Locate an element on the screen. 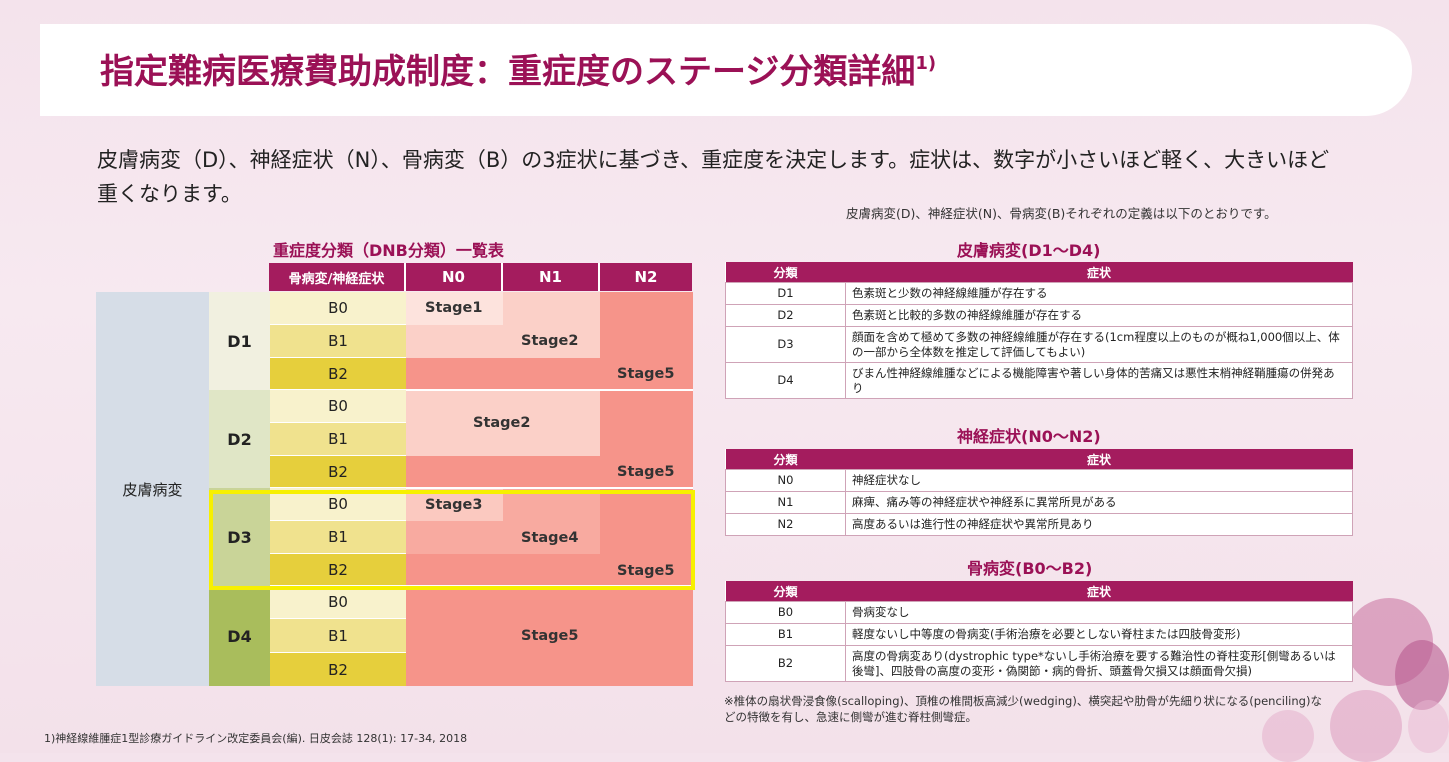 Image resolution: width=1449 pixels, height=762 pixels. row-code: D1 is located at coordinates (785, 293).